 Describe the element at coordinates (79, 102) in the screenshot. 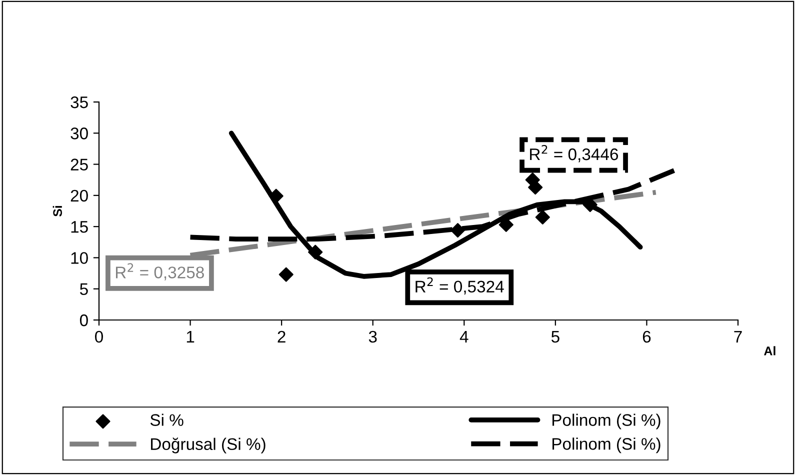

I see `y-tick-label: 35` at that location.